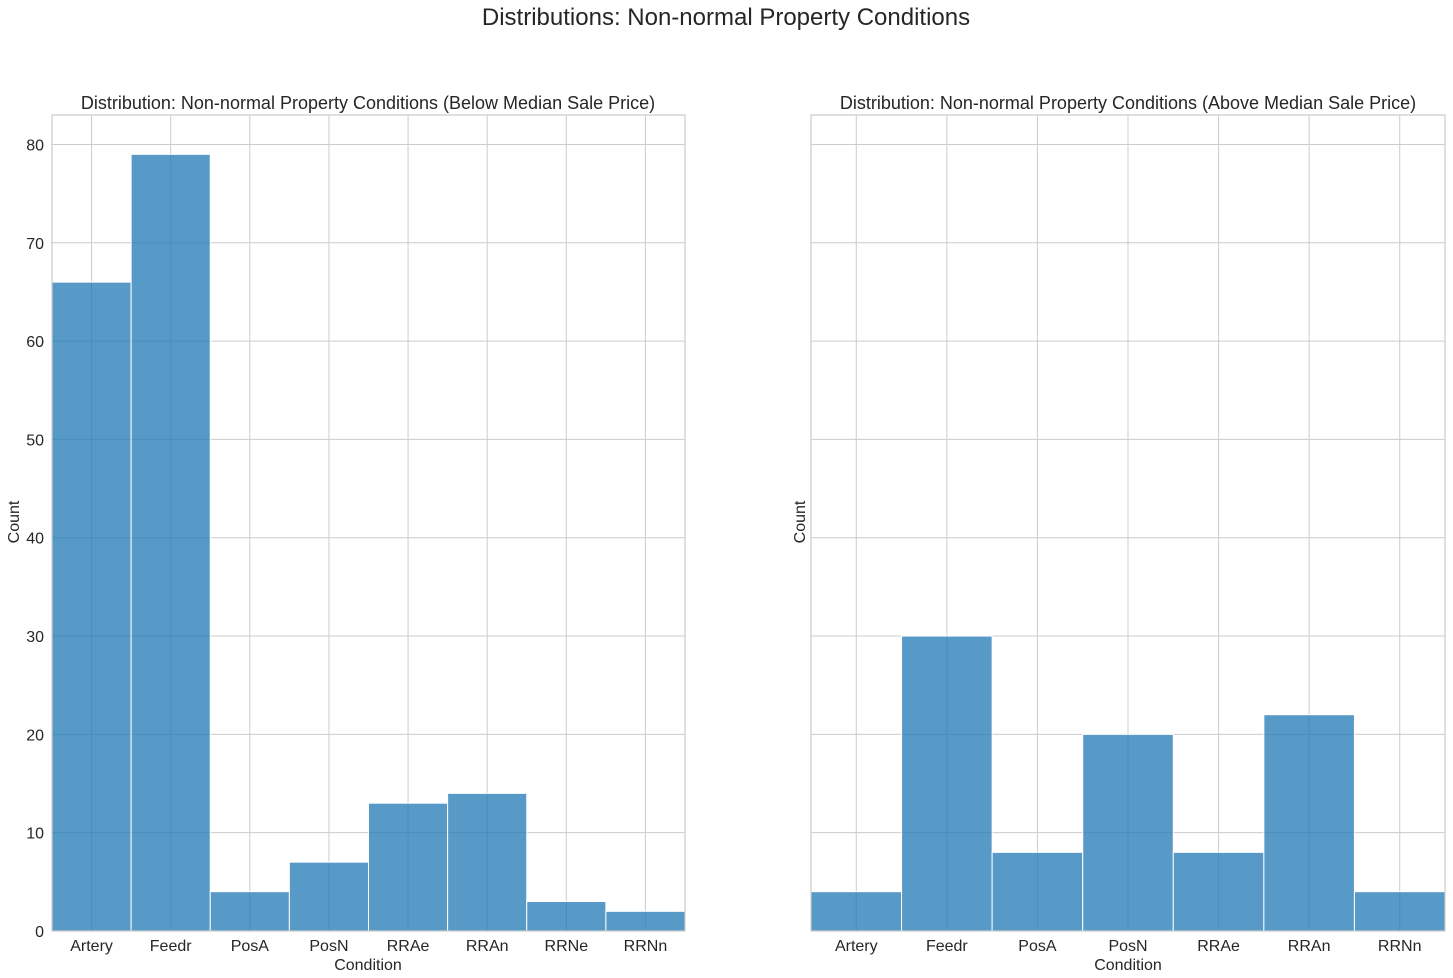 The width and height of the screenshot is (1453, 978). Describe the element at coordinates (91, 606) in the screenshot. I see `left-bar-artery` at that location.